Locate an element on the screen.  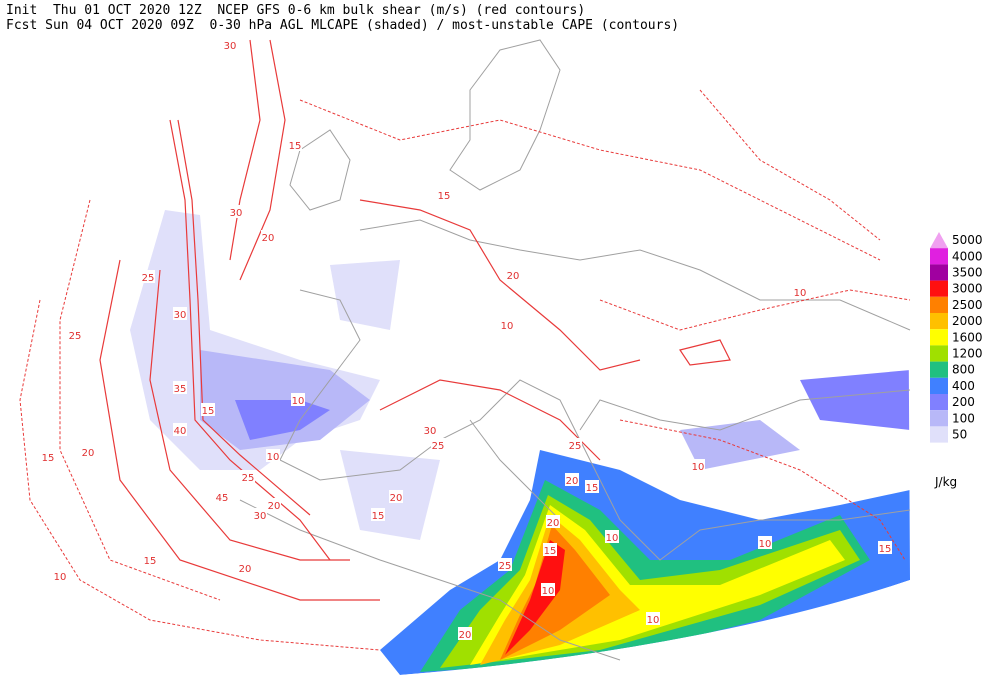
legend-label: 1600 is located at coordinates (967, 337).